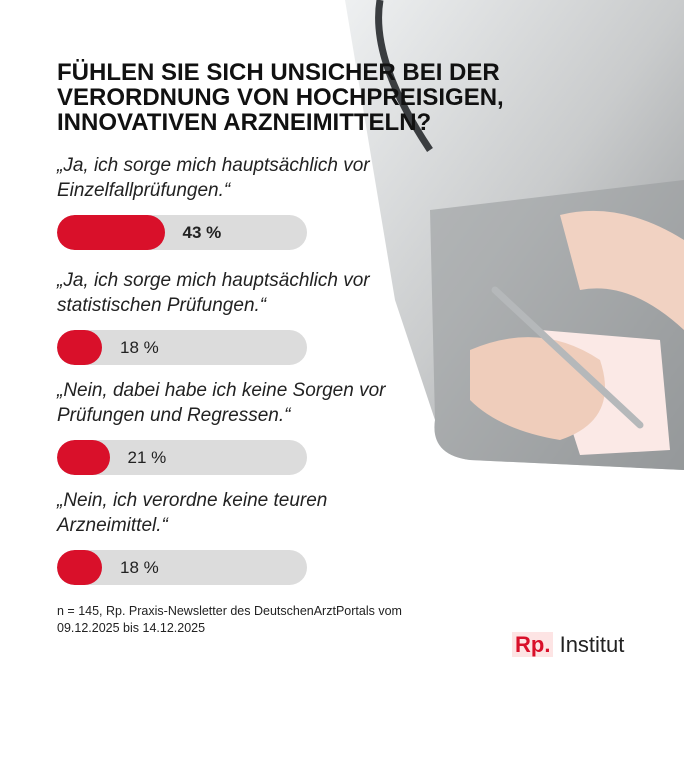 Image resolution: width=684 pixels, height=771 pixels. I want to click on logo: Rp. Institut, so click(568, 645).